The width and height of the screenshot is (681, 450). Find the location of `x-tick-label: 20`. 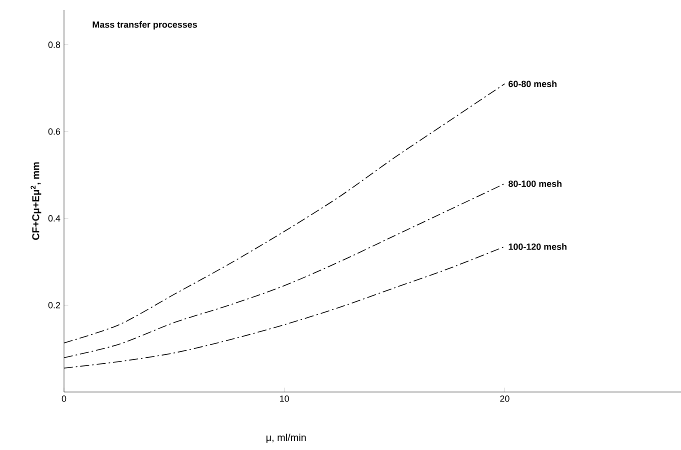

x-tick-label: 20 is located at coordinates (505, 399).